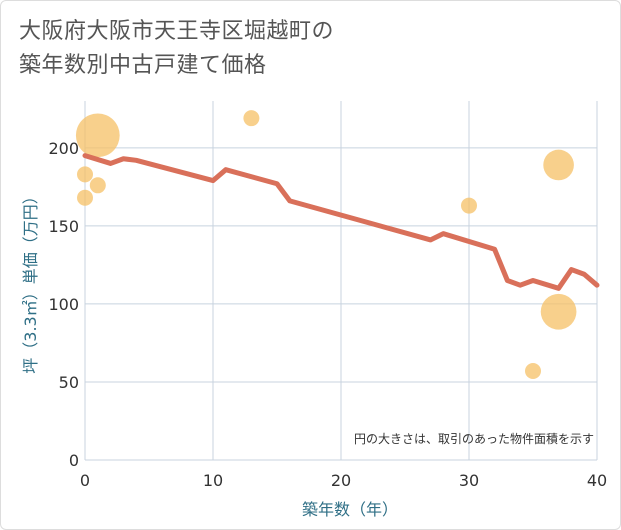 The height and width of the screenshot is (530, 621). What do you see at coordinates (63, 226) in the screenshot?
I see `y-tick-label: 150` at bounding box center [63, 226].